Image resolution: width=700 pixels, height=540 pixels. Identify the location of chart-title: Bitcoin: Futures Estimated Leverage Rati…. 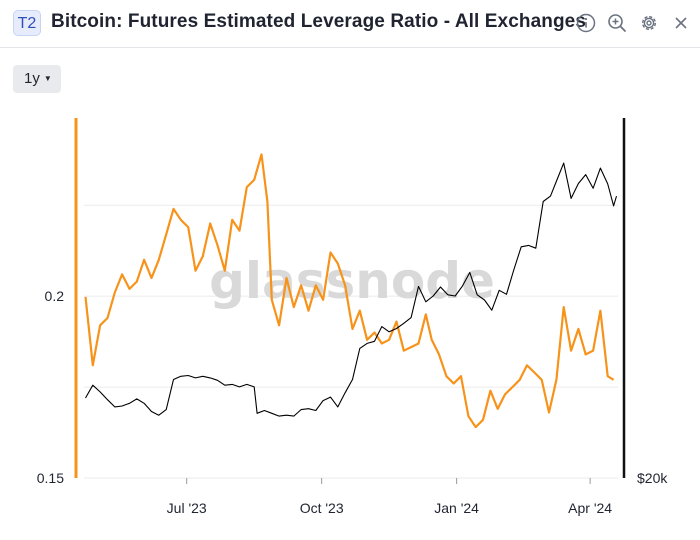
(319, 21).